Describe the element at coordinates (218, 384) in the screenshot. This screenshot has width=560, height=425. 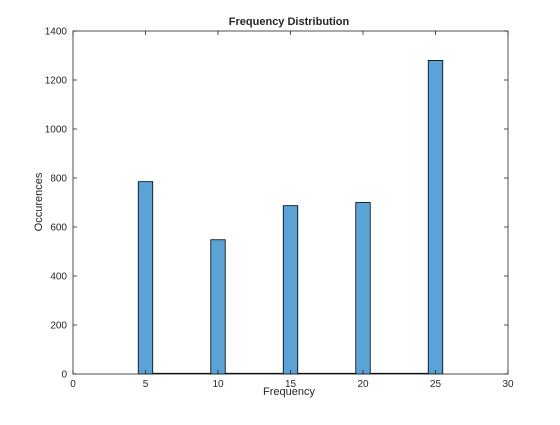
I see `x-tick-label: 10` at that location.